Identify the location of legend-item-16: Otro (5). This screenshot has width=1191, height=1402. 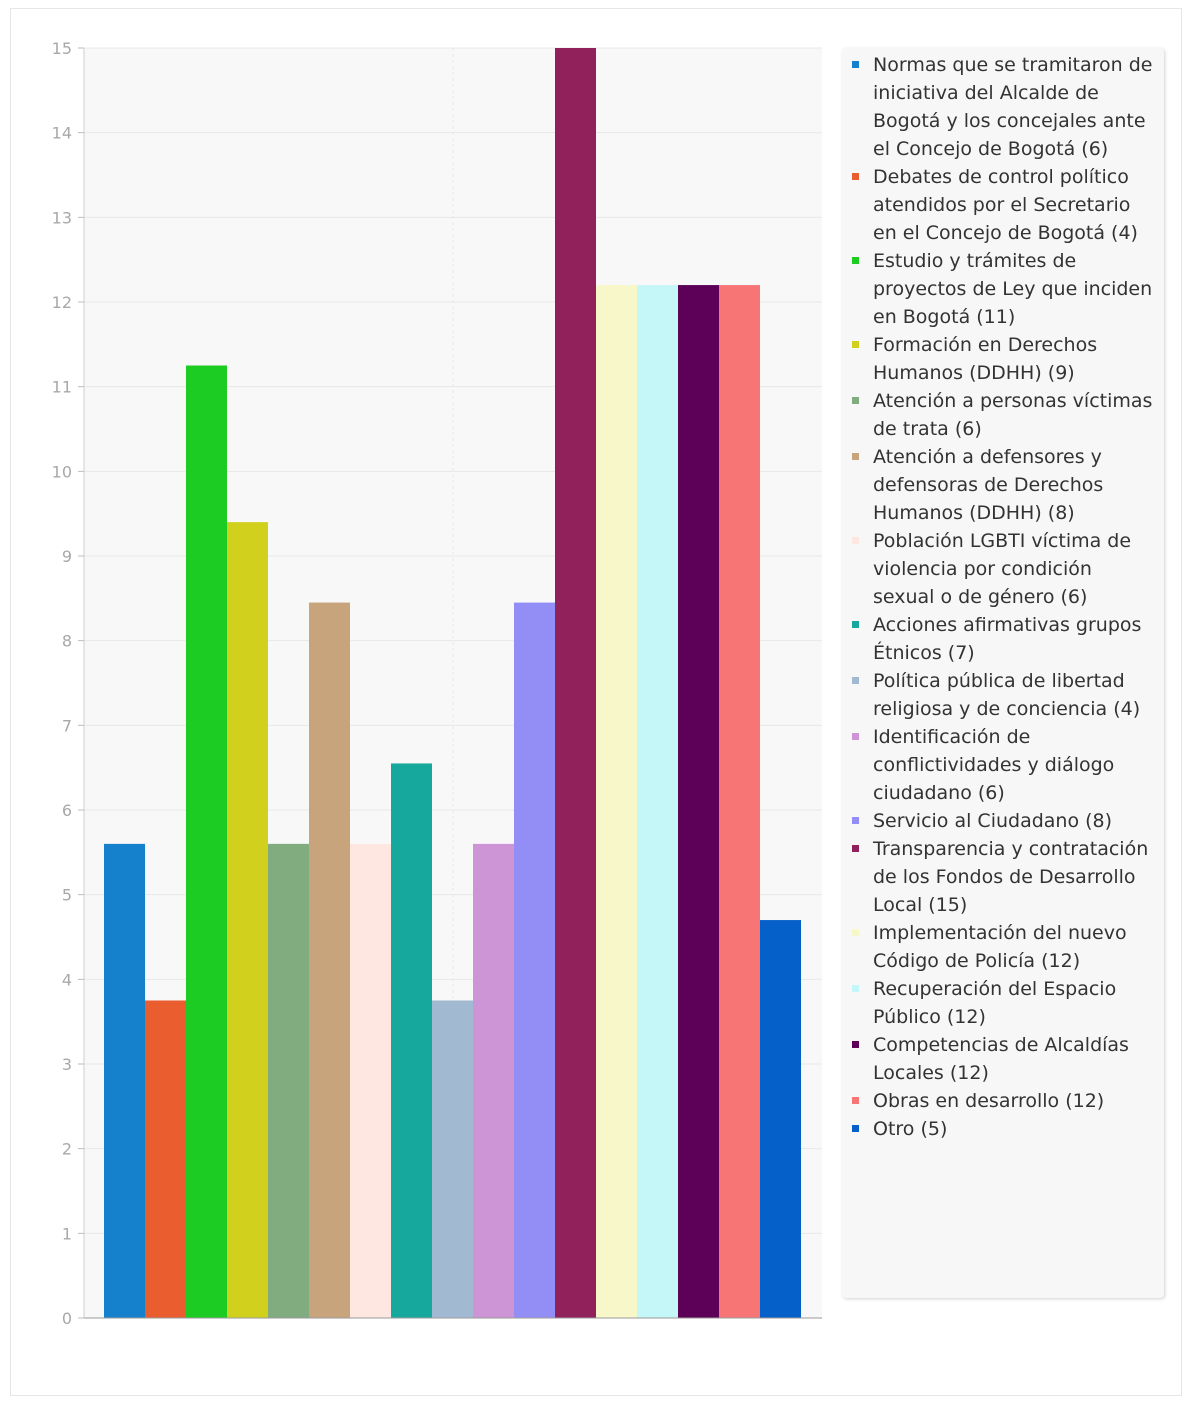
(1005, 1129).